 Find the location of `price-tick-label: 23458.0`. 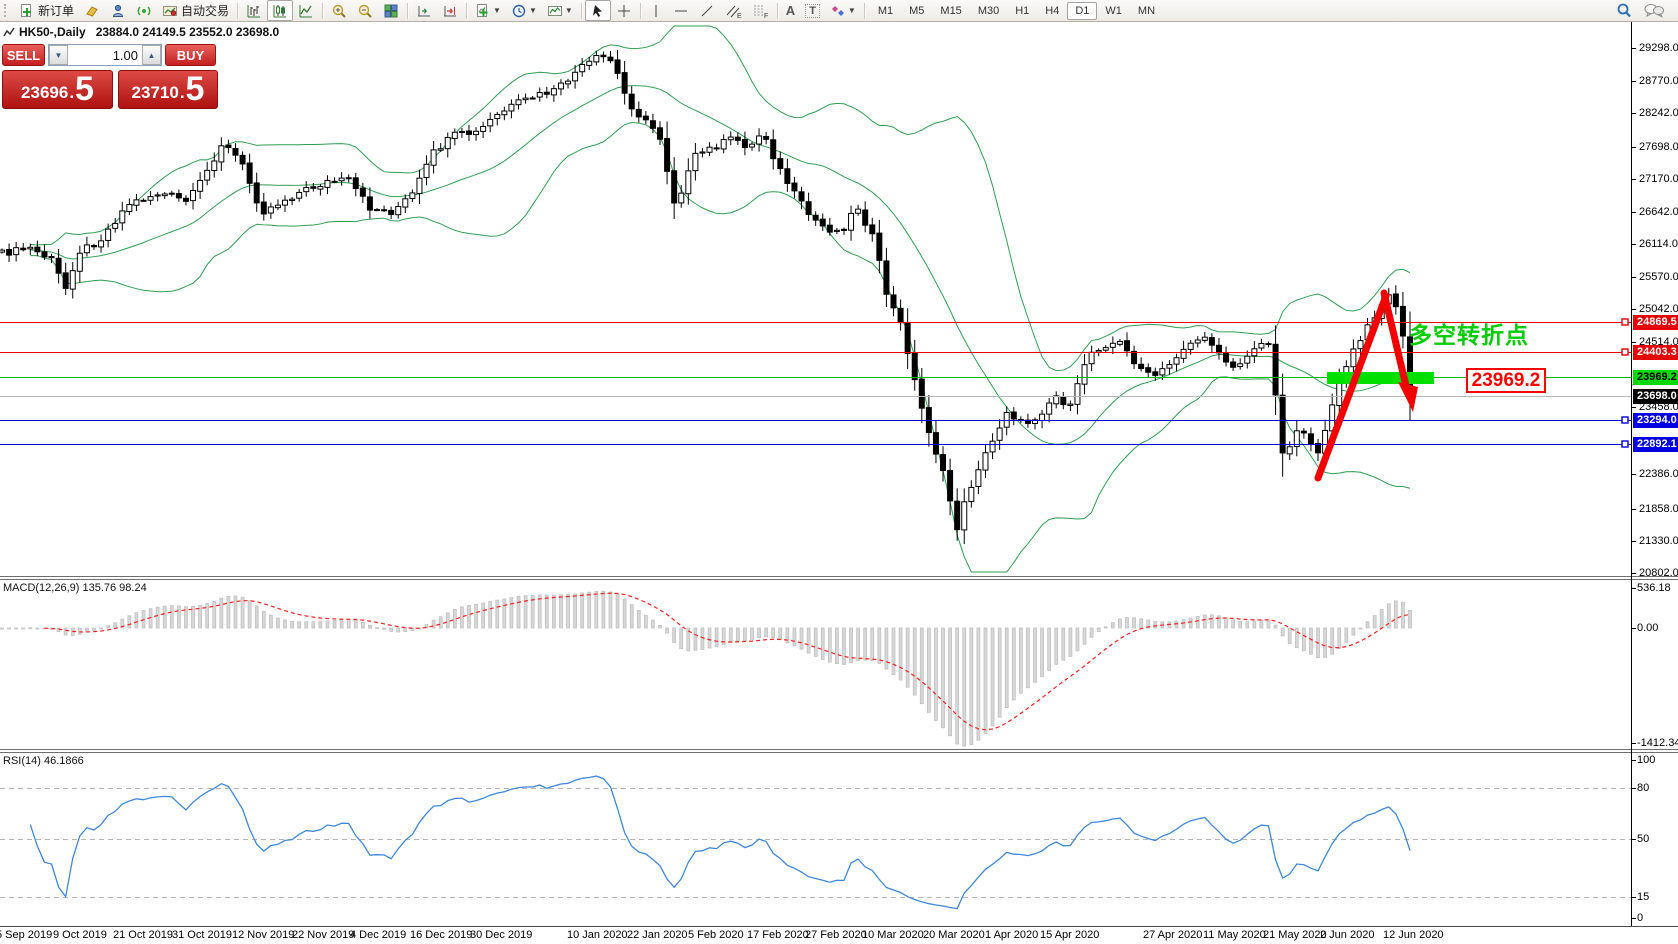

price-tick-label: 23458.0 is located at coordinates (1658, 407).